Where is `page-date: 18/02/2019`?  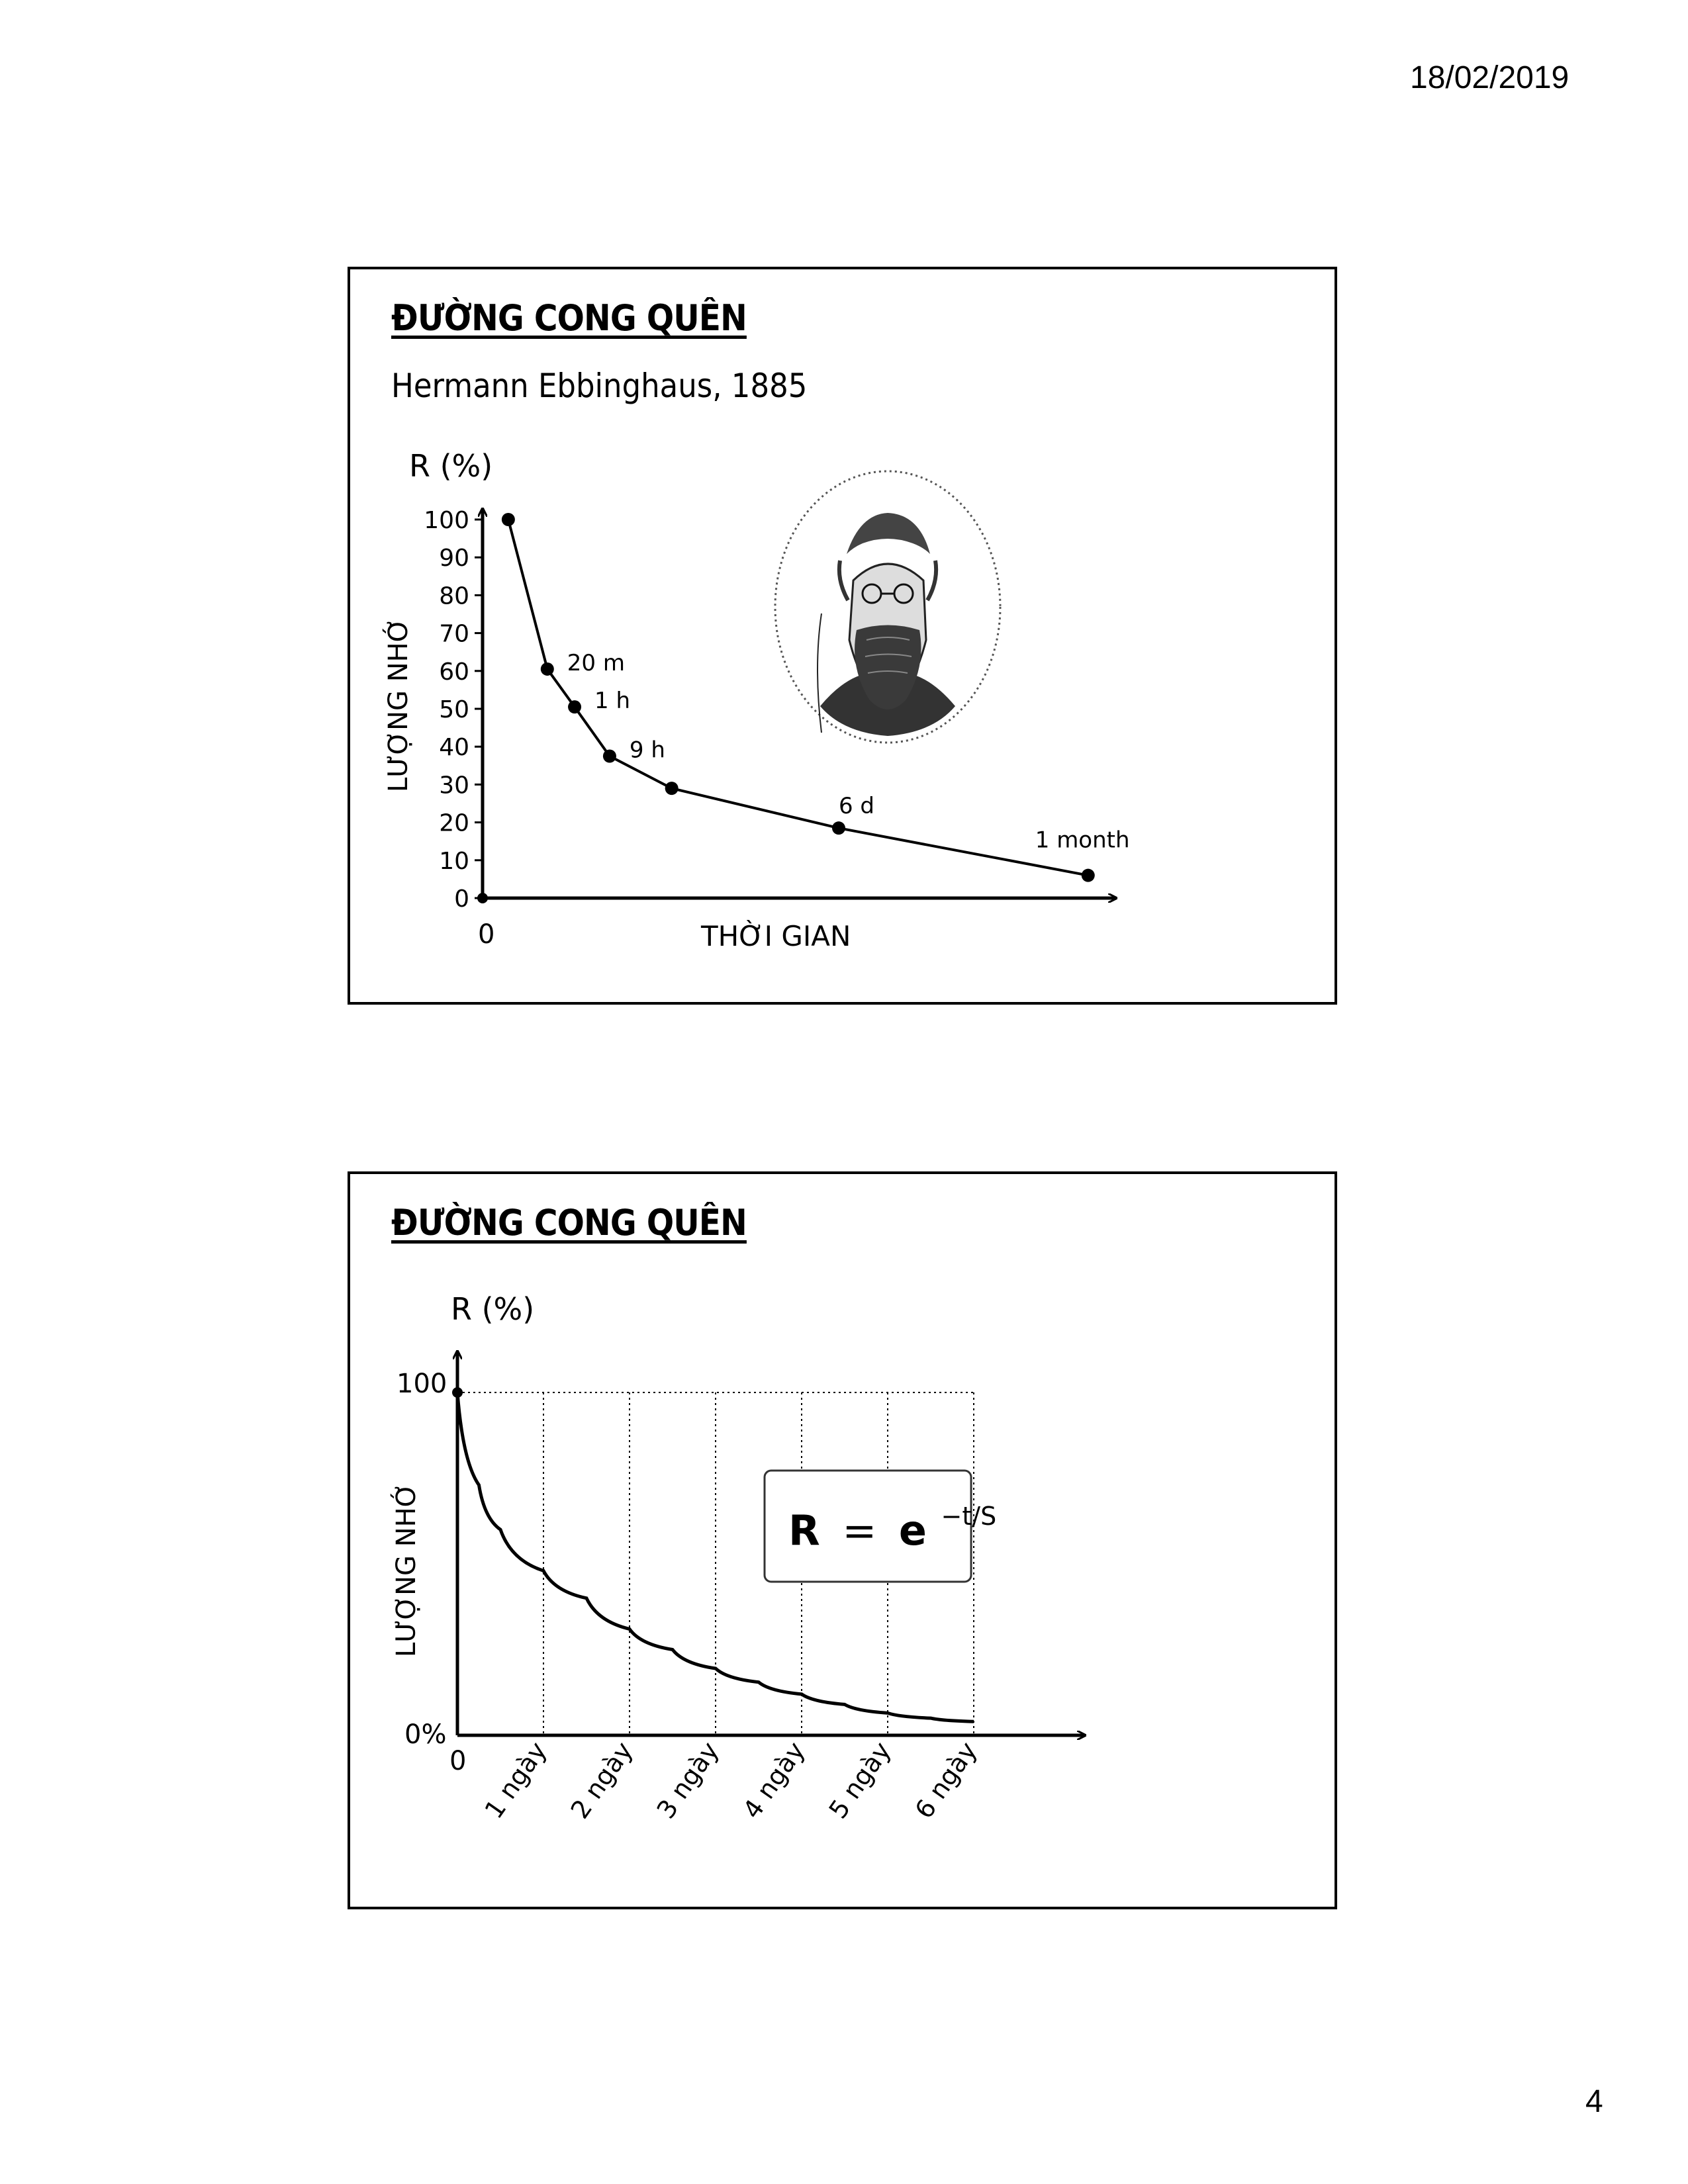
page-date: 18/02/2019 is located at coordinates (1490, 77).